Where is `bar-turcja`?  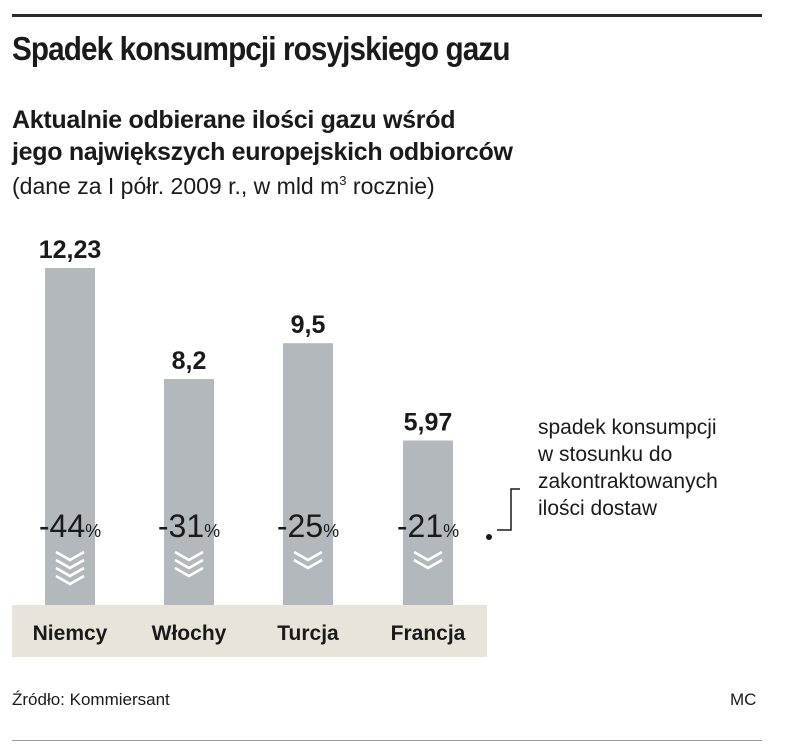
bar-turcja is located at coordinates (308, 474).